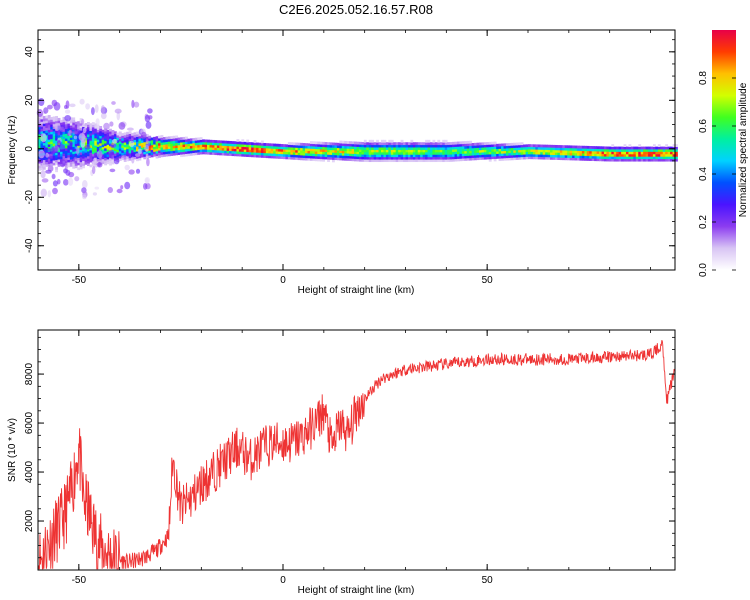 Image resolution: width=750 pixels, height=600 pixels. What do you see at coordinates (29, 100) in the screenshot?
I see `y-tick-label: 20` at bounding box center [29, 100].